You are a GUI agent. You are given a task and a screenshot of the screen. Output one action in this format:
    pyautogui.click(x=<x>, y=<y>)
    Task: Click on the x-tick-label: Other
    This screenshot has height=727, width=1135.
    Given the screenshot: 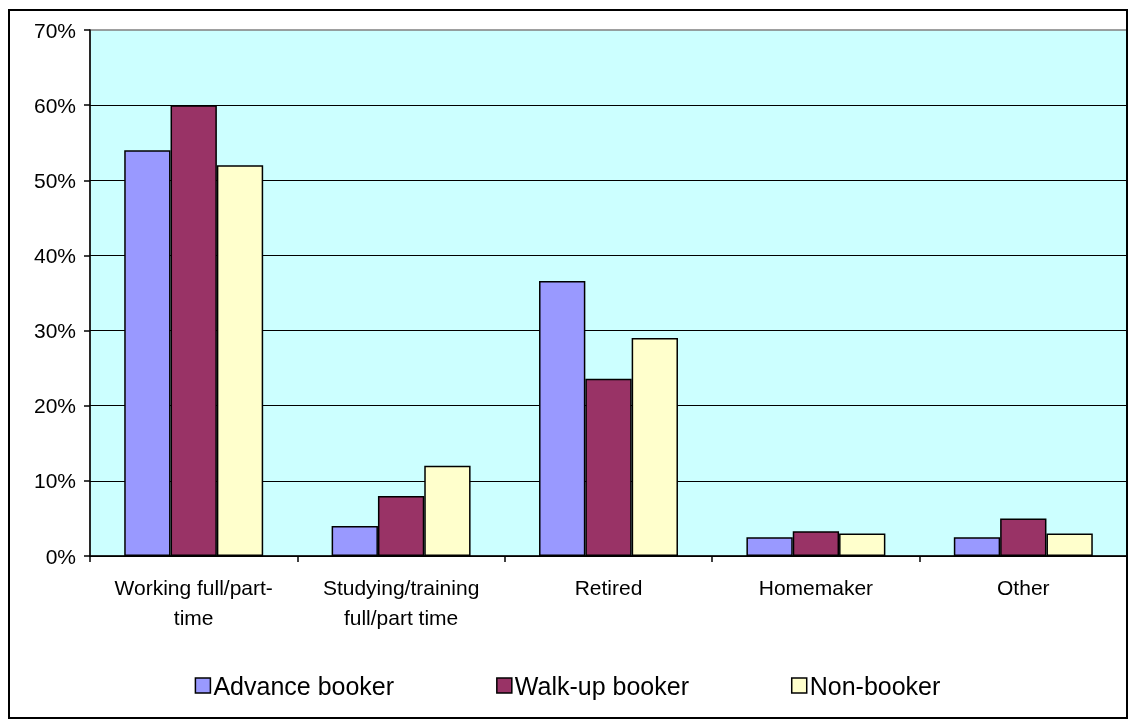 What is the action you would take?
    pyautogui.click(x=1023, y=587)
    